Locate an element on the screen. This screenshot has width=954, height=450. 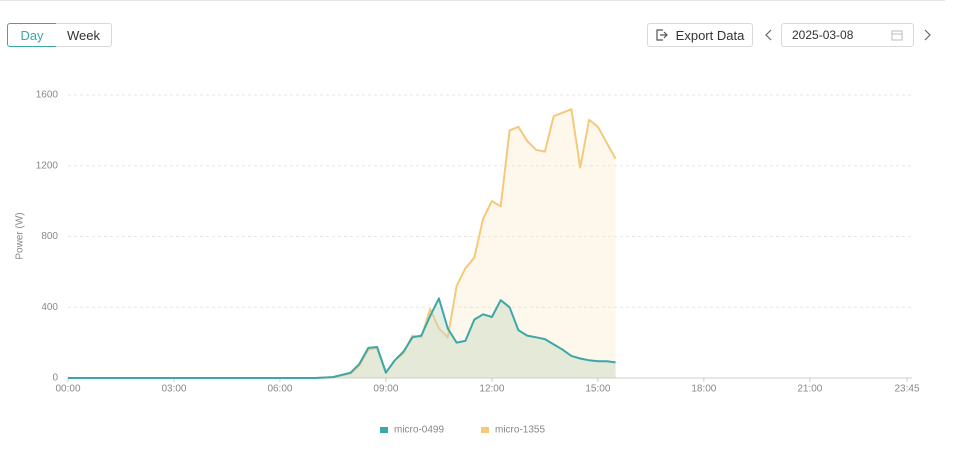
y-tick-label: 400 is located at coordinates (49, 307).